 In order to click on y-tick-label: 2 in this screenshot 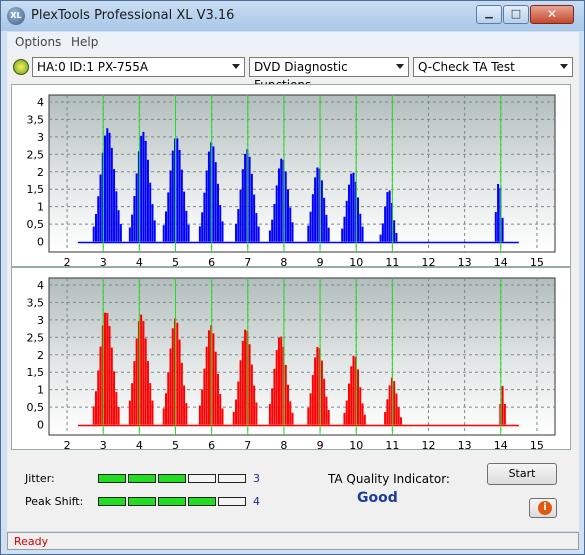, I will do `click(40, 172)`.